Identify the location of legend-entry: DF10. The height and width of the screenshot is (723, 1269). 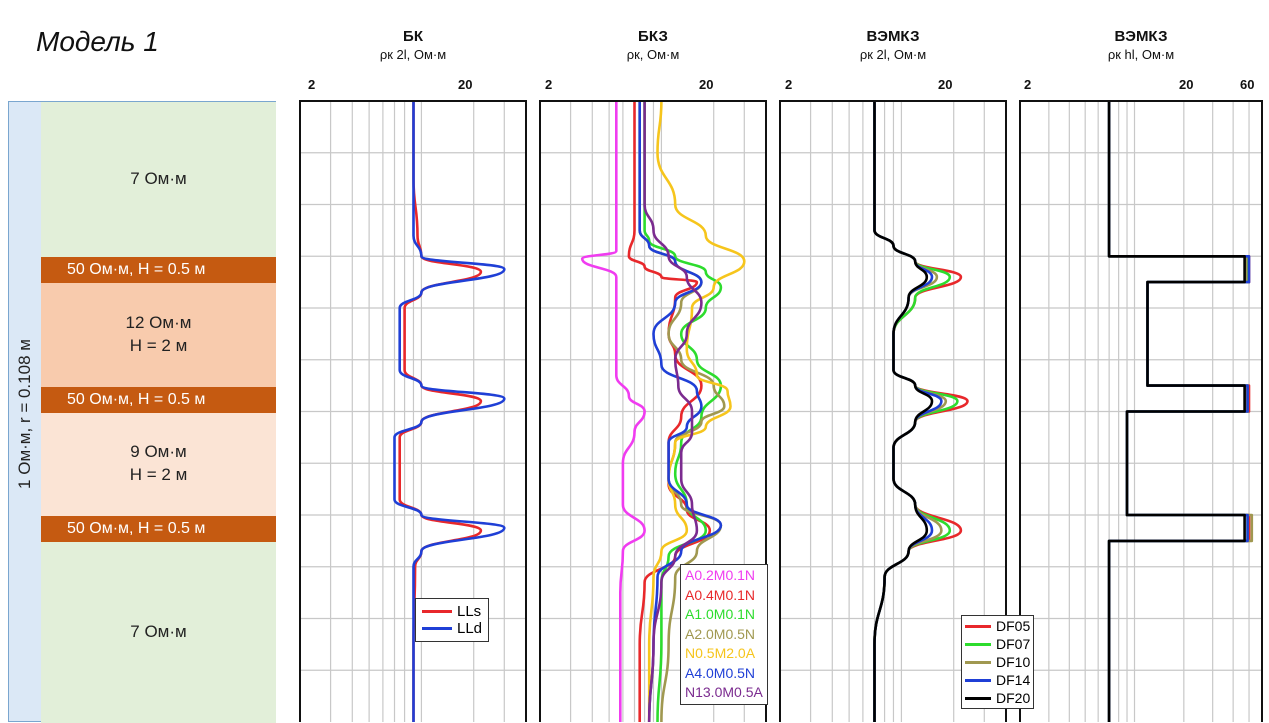
(997, 662).